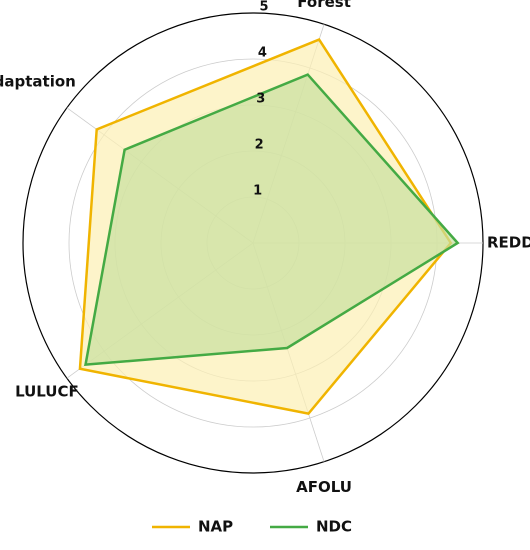 This screenshot has height=550, width=530. I want to click on r-tick-label: 1, so click(257, 191).